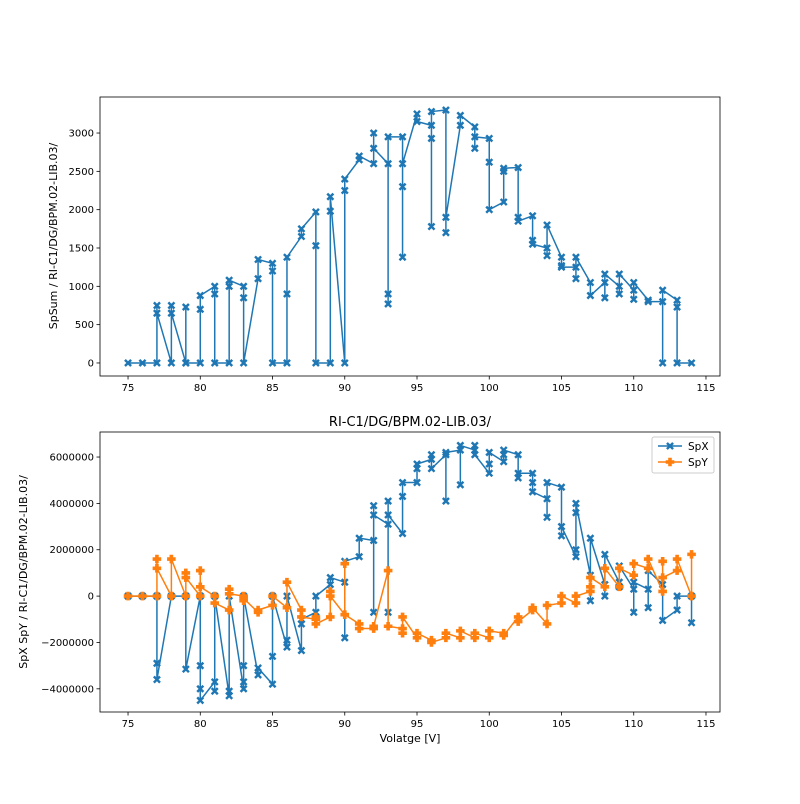 This screenshot has height=804, width=800. Describe the element at coordinates (561, 724) in the screenshot. I see `x-tick-label: 105` at that location.